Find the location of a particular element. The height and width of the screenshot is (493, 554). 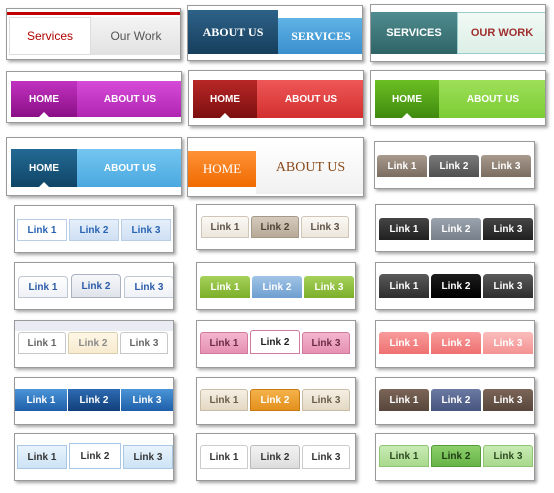

menu-links-grey-white: Link 1 Link 2 Link 3 is located at coordinates (276, 457).